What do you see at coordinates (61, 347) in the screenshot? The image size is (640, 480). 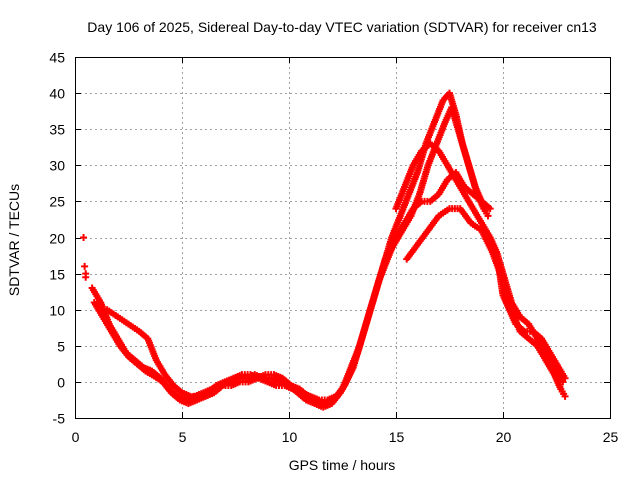 I see `y-tick-label: 5` at bounding box center [61, 347].